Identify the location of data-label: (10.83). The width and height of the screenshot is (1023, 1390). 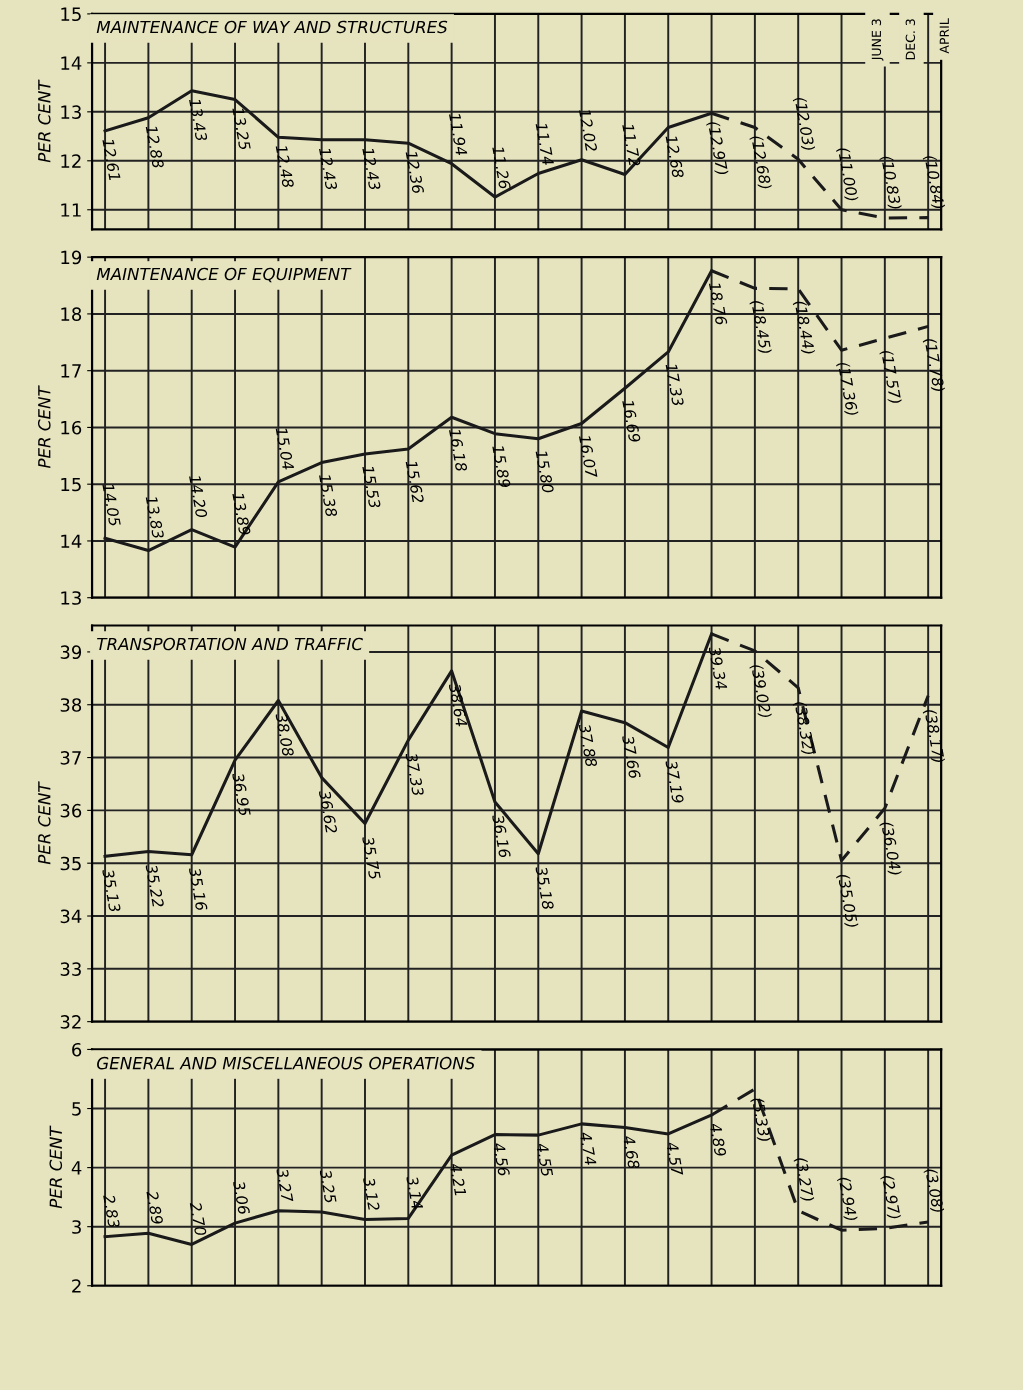
(890, 182).